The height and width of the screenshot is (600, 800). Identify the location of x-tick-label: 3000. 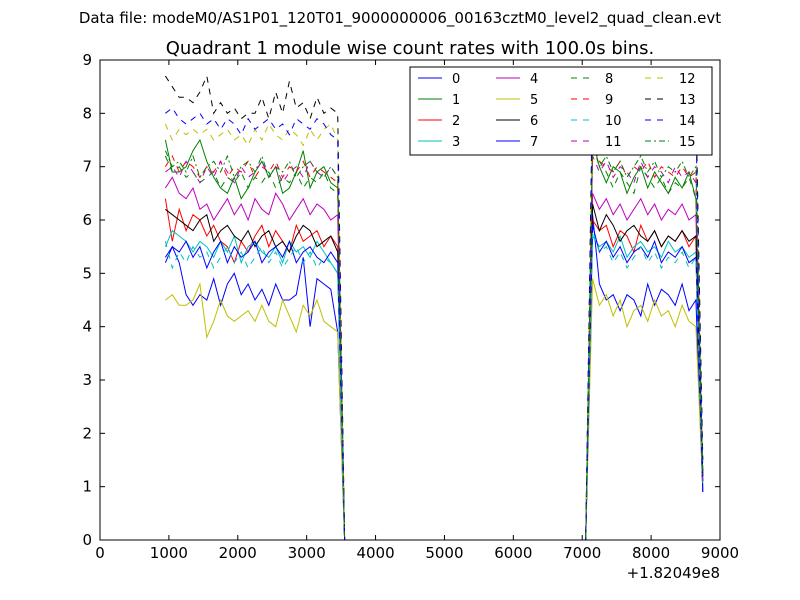
(307, 553).